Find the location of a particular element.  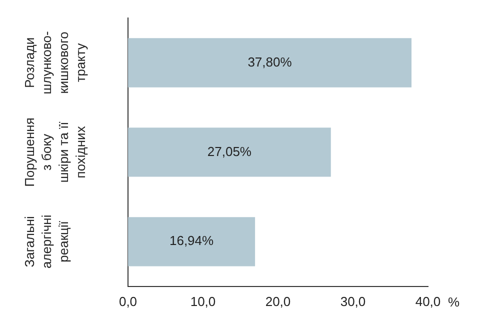

y-tick-label: Загальні алергічні реакції is located at coordinates (47, 241).